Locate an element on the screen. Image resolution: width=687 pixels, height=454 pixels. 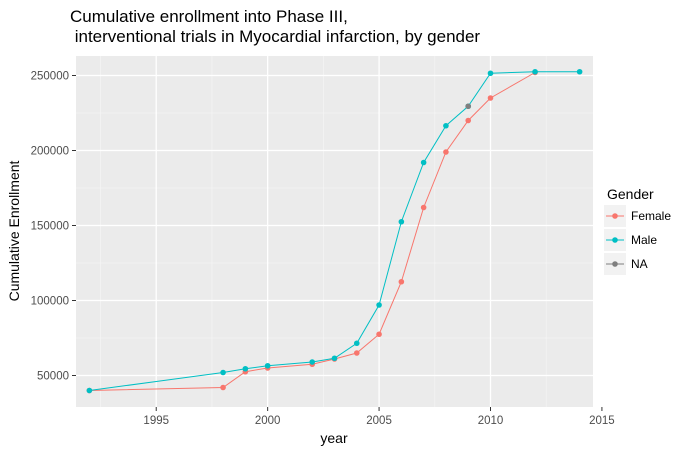
series-na is located at coordinates (468, 106).